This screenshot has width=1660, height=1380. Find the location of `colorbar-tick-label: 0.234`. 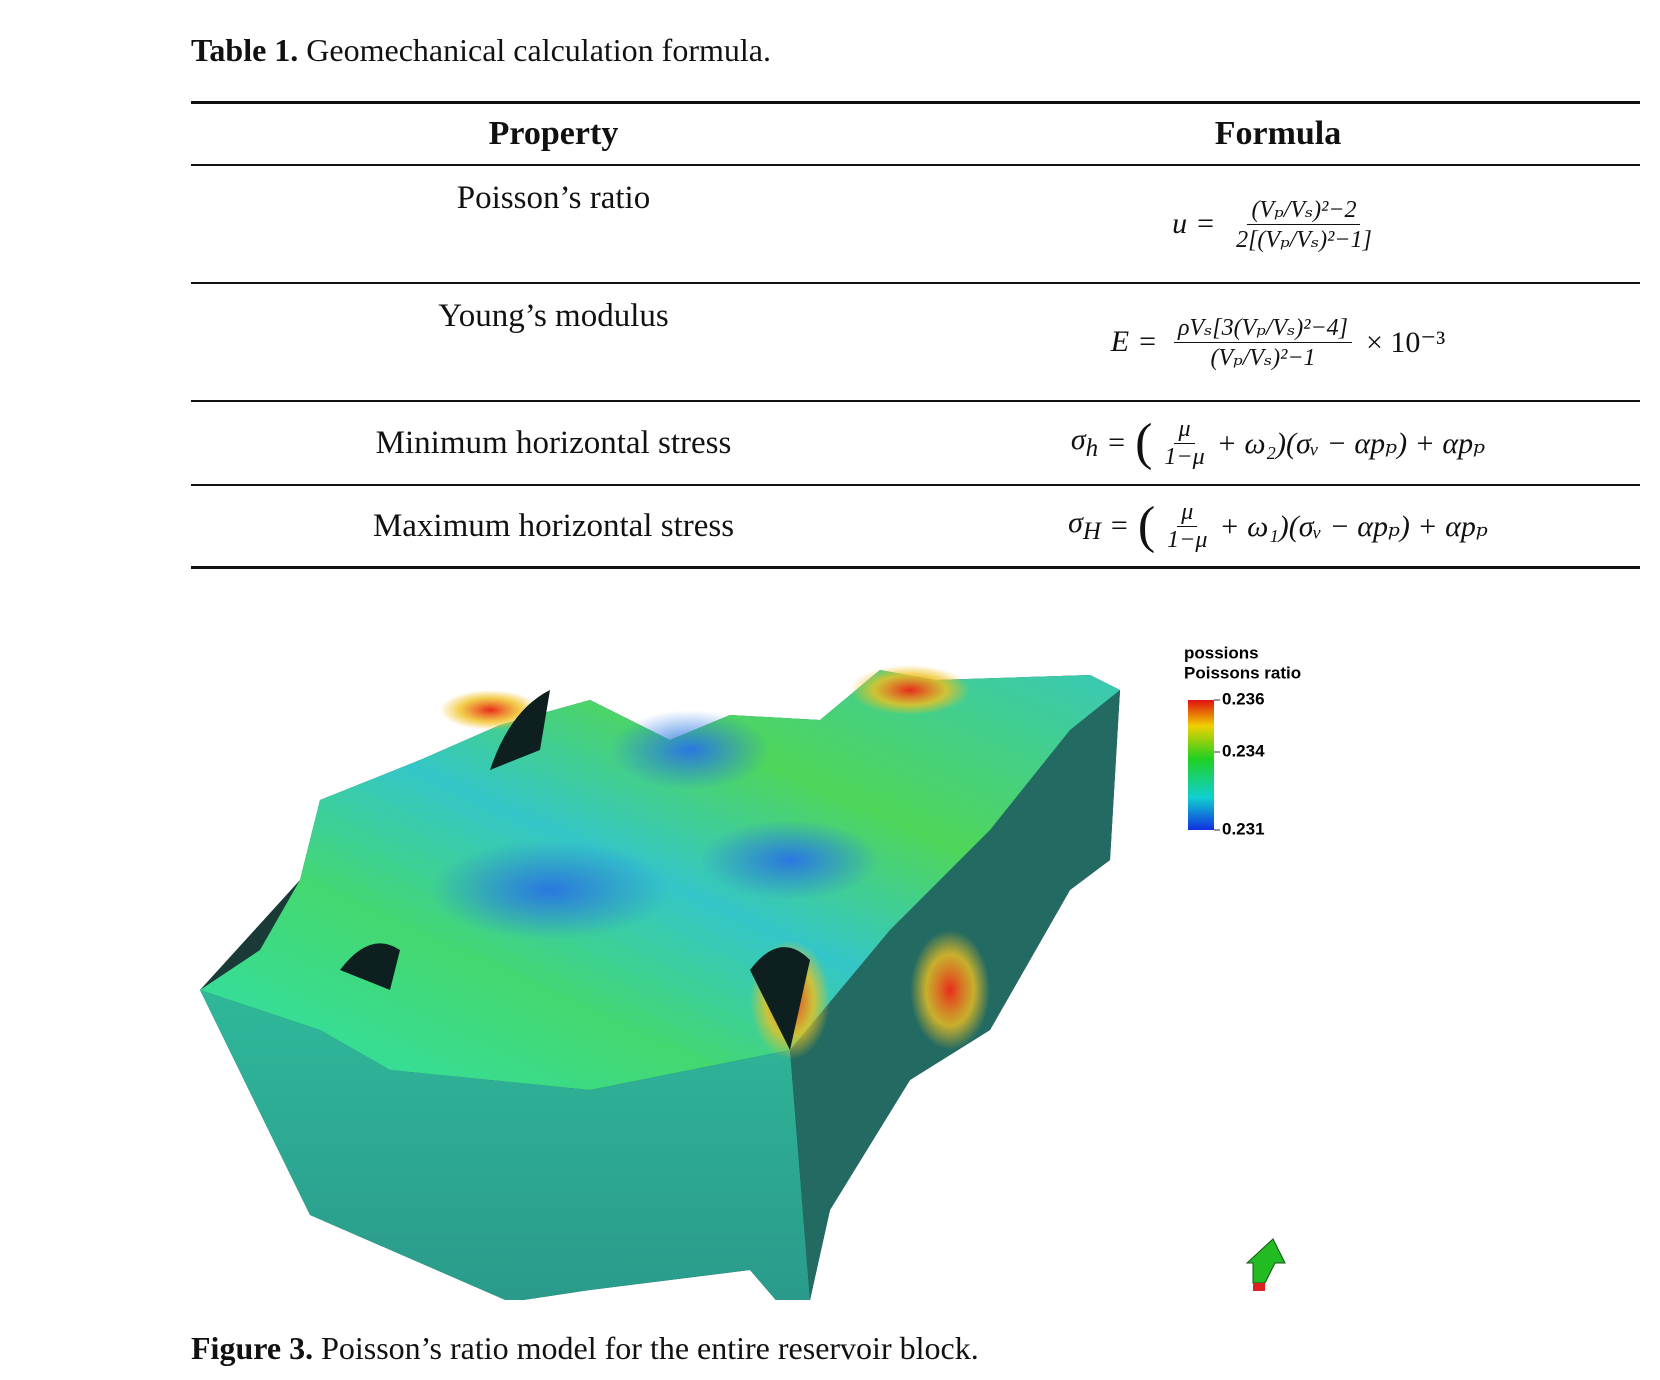

colorbar-tick-label: 0.234 is located at coordinates (1243, 750).